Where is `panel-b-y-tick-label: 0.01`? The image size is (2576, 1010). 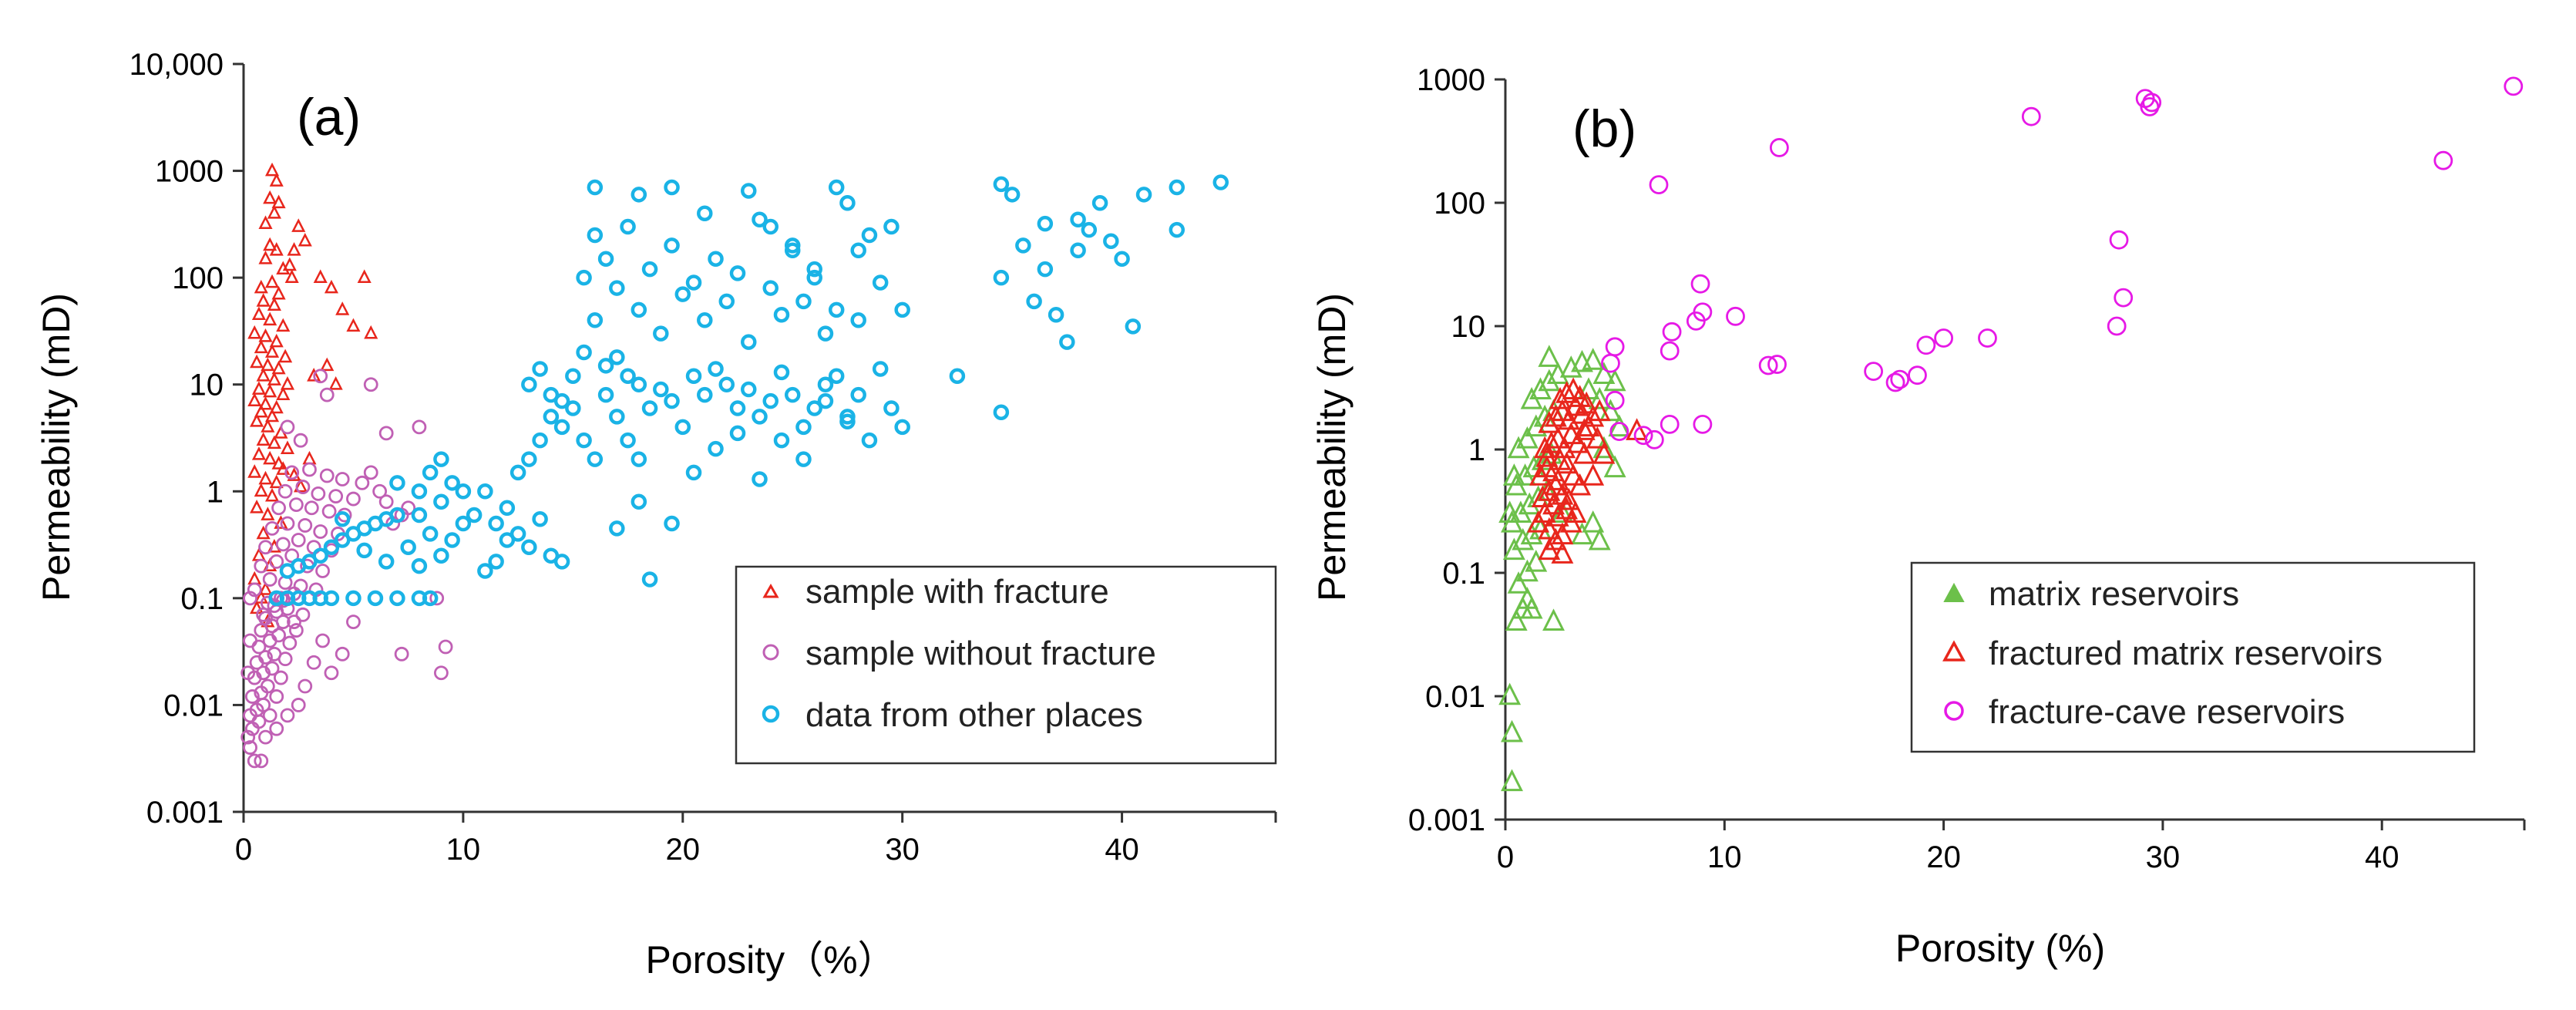
panel-b-y-tick-label: 0.01 is located at coordinates (1455, 697).